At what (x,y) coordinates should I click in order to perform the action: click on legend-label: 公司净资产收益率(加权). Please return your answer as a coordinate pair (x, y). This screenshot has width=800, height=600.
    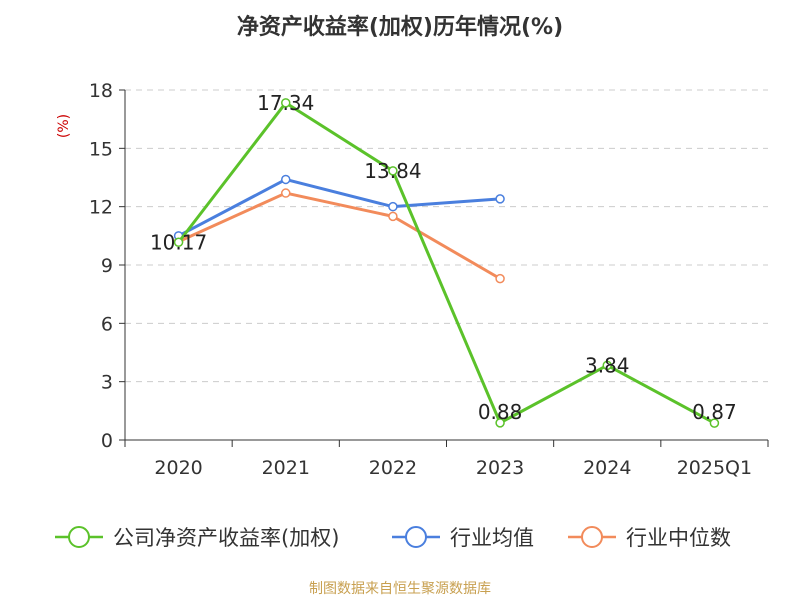
    Looking at the image, I should click on (226, 538).